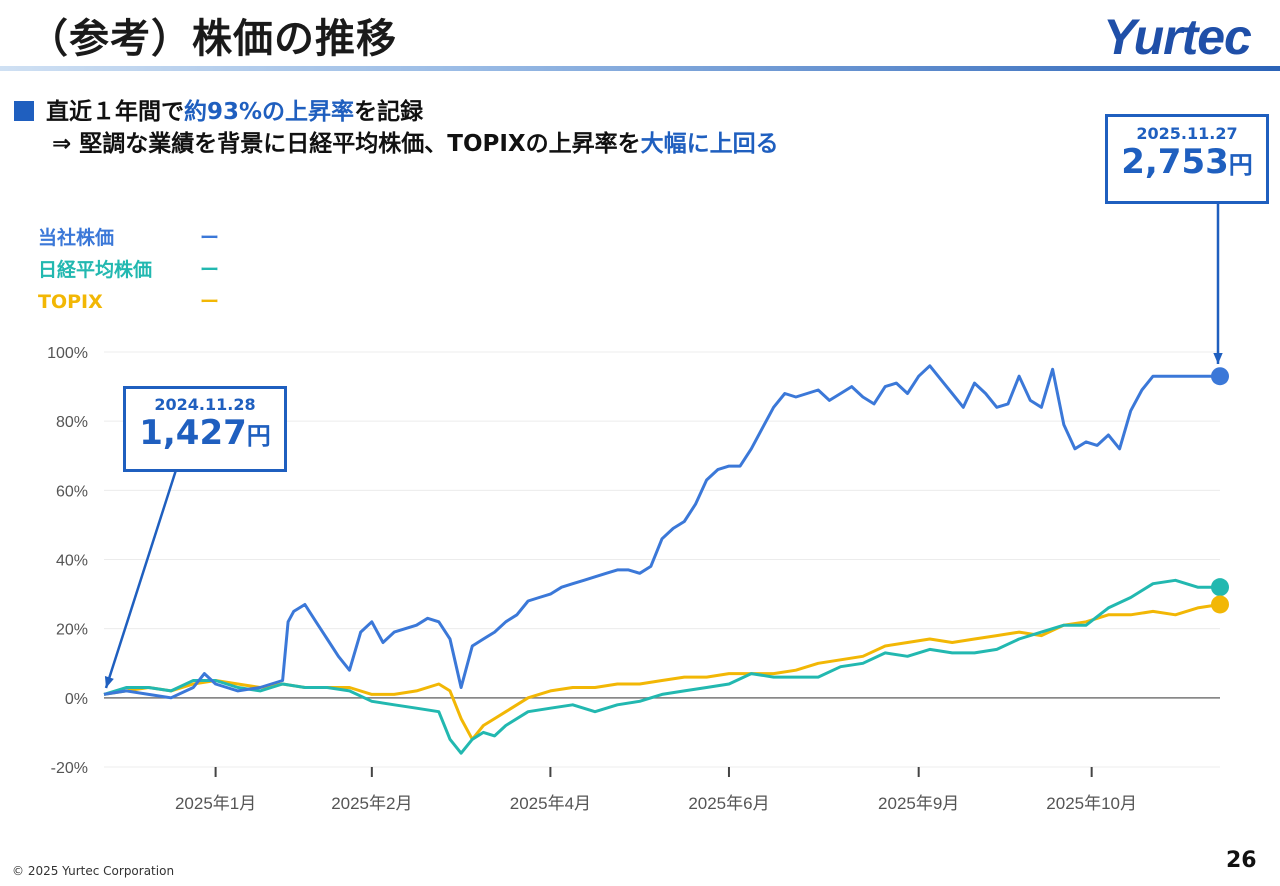 The width and height of the screenshot is (1280, 886). What do you see at coordinates (640, 68) in the screenshot?
I see `header-rule` at bounding box center [640, 68].